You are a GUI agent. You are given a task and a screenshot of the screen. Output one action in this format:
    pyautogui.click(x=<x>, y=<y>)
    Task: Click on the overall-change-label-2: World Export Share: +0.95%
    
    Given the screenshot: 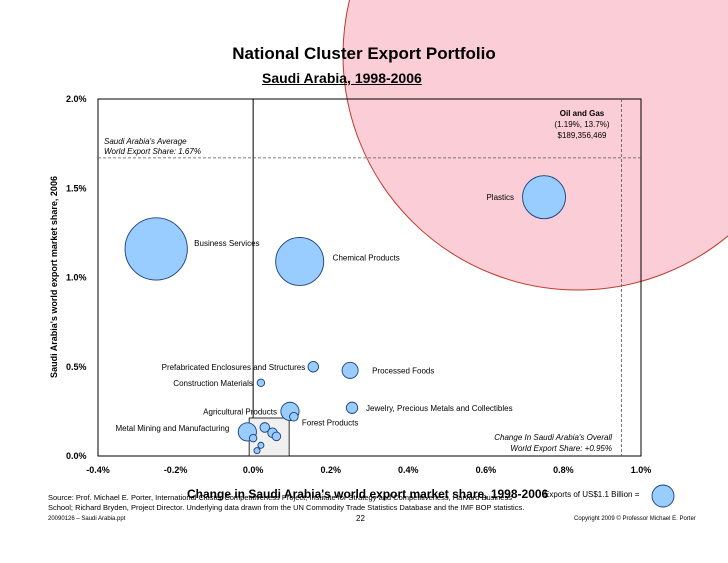 What is the action you would take?
    pyautogui.click(x=561, y=448)
    